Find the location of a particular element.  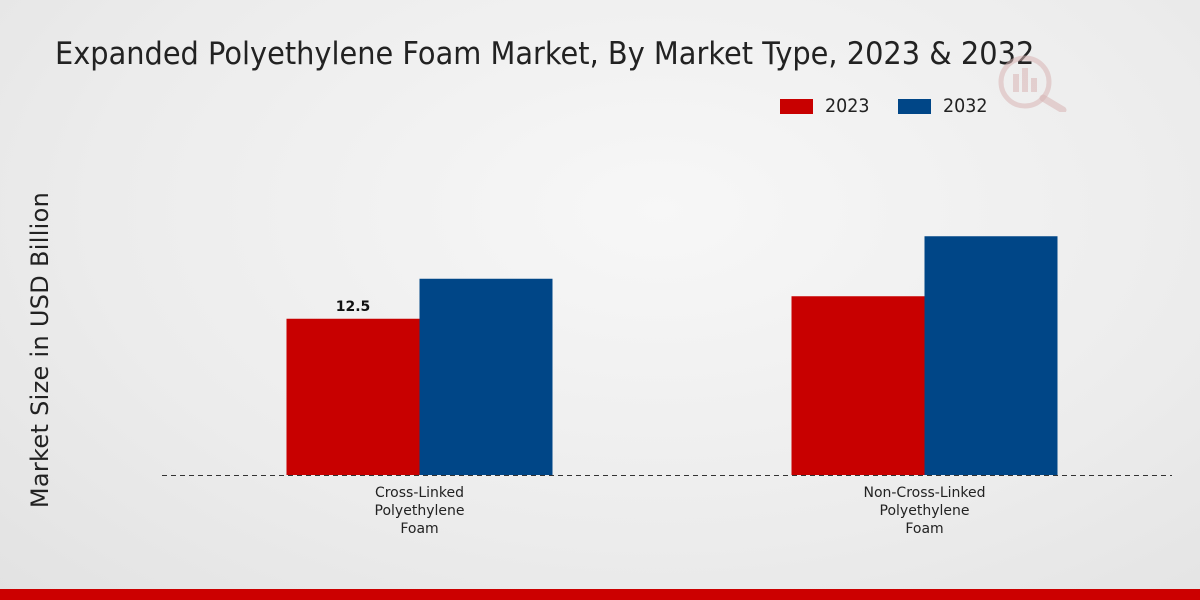

legend-swatch-2023 is located at coordinates (796, 106).